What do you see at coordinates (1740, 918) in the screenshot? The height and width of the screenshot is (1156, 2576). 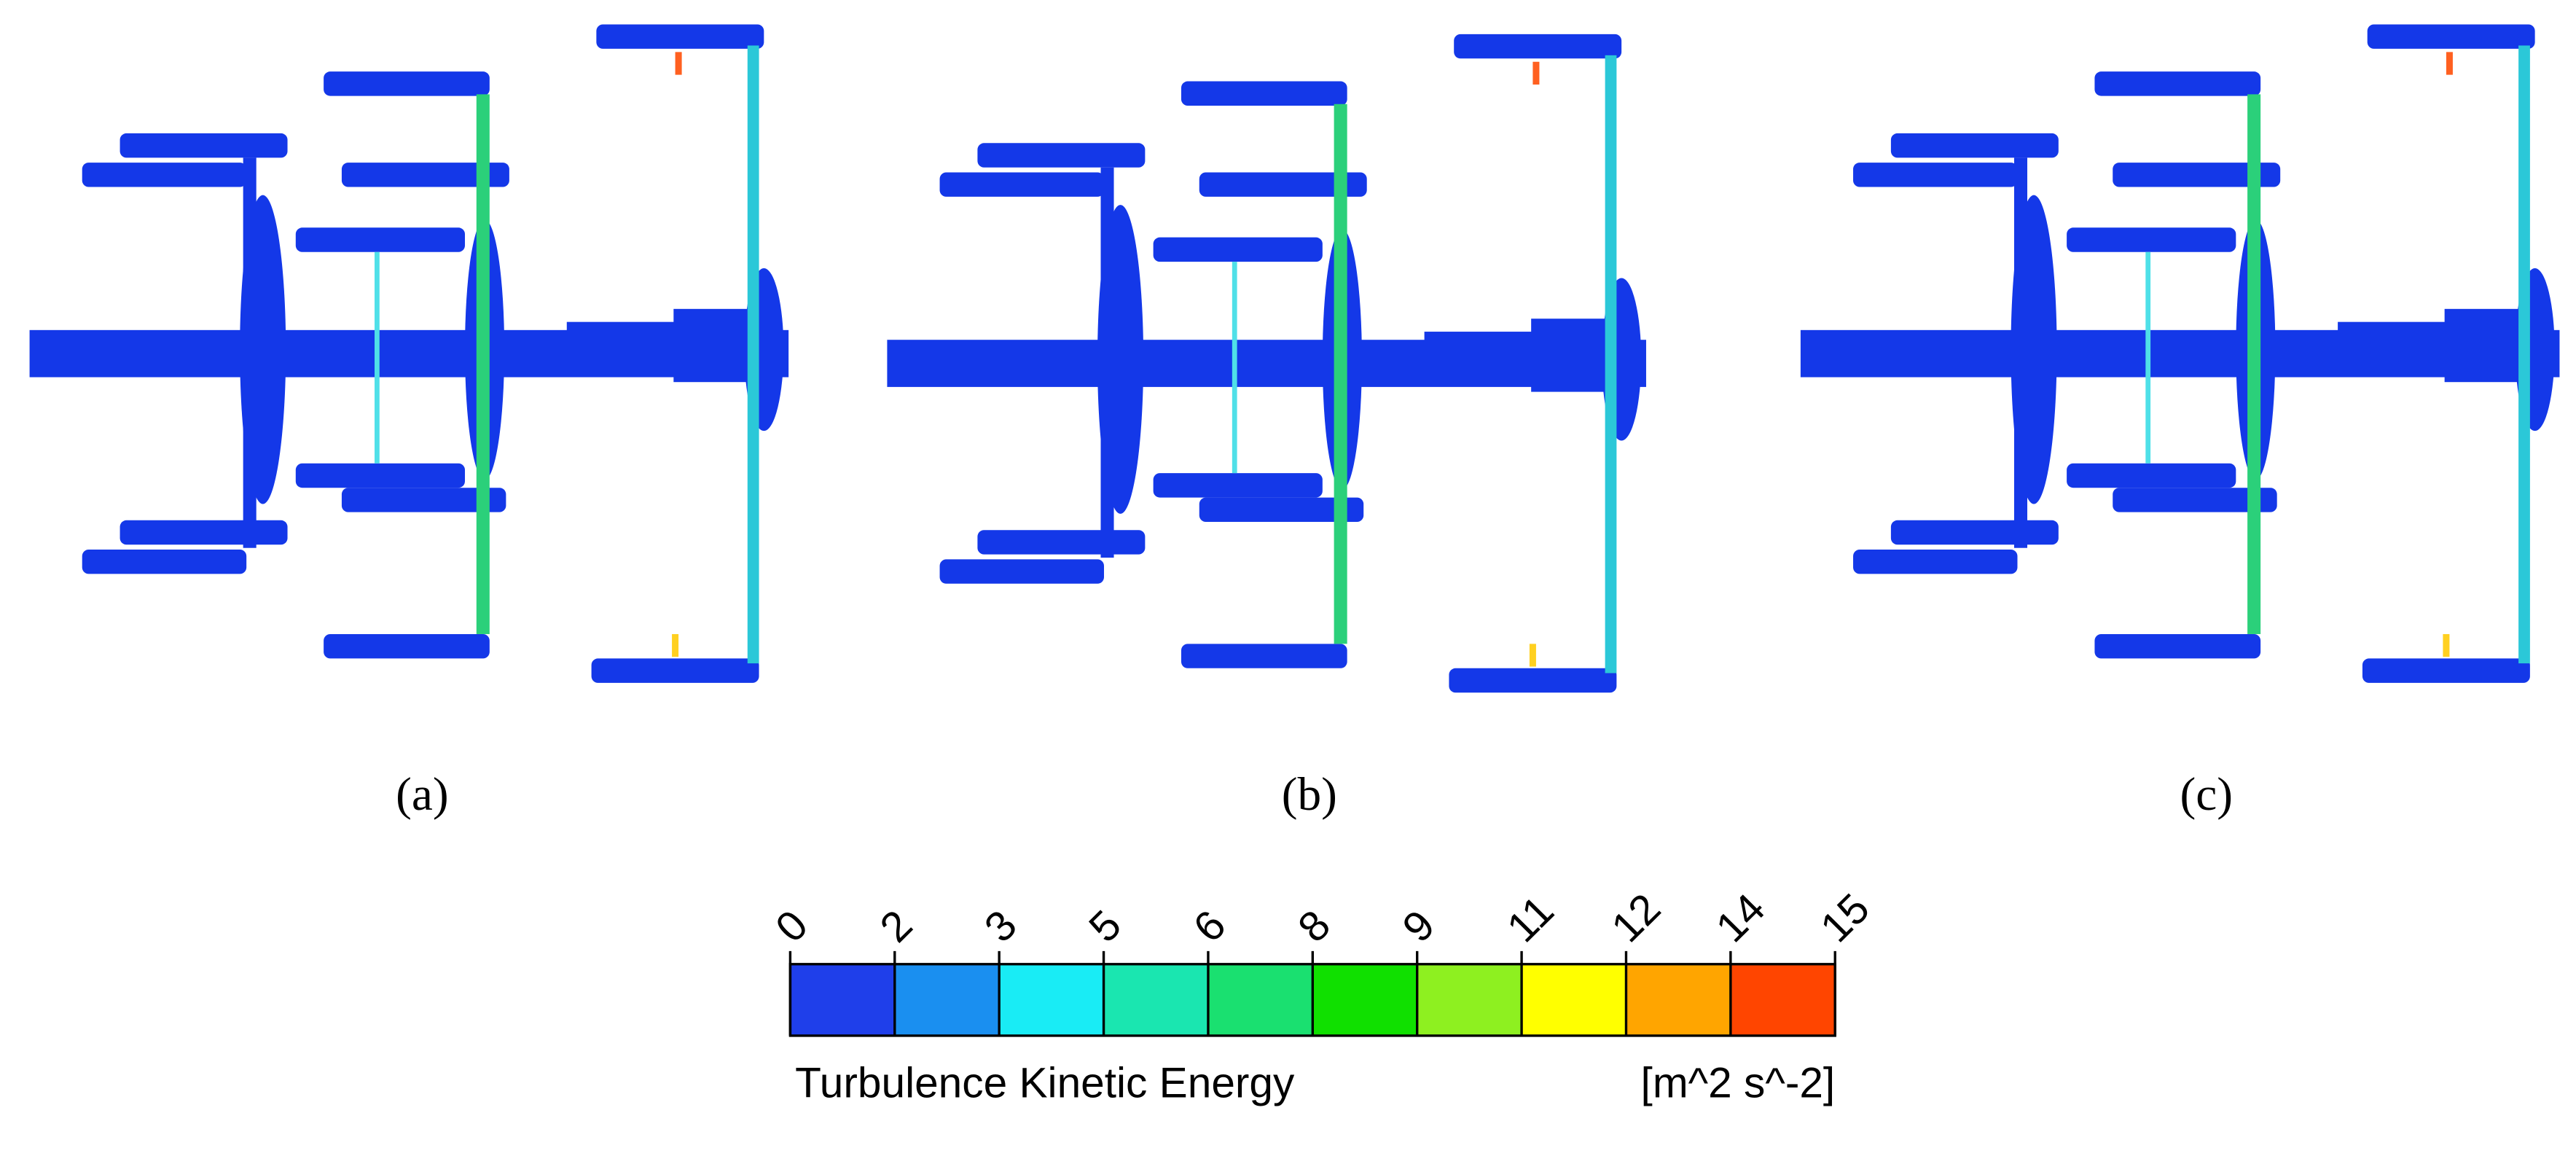 I see `colorbar-tick-label: 14` at bounding box center [1740, 918].